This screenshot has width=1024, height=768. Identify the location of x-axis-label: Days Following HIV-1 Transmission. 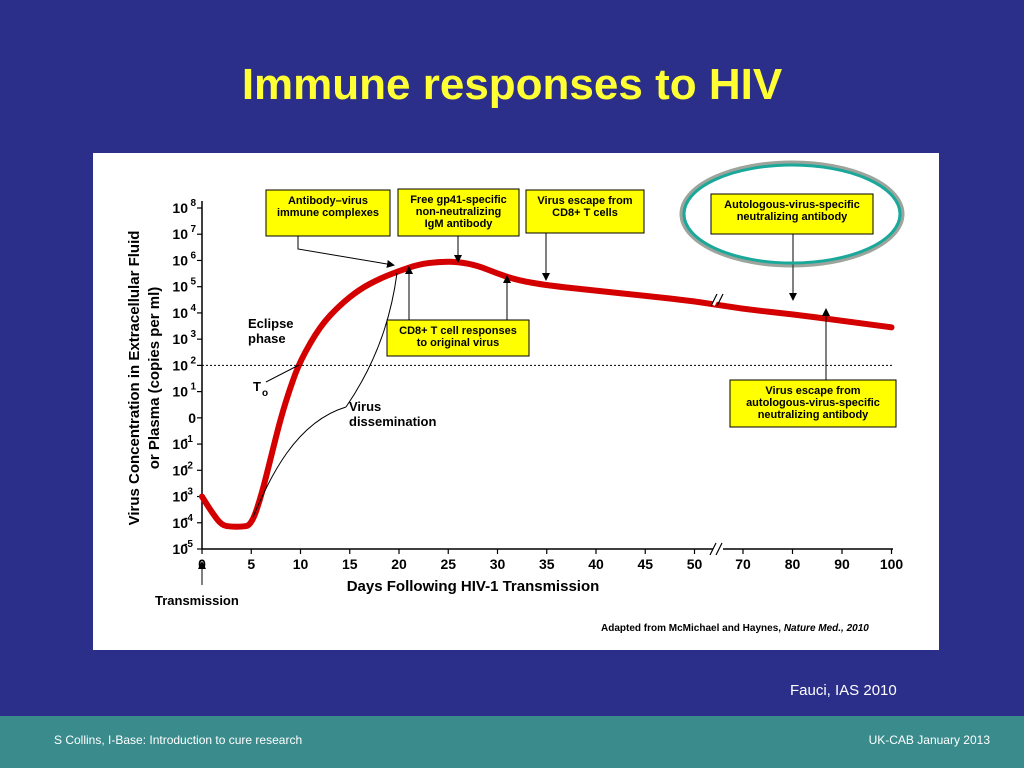
(473, 586).